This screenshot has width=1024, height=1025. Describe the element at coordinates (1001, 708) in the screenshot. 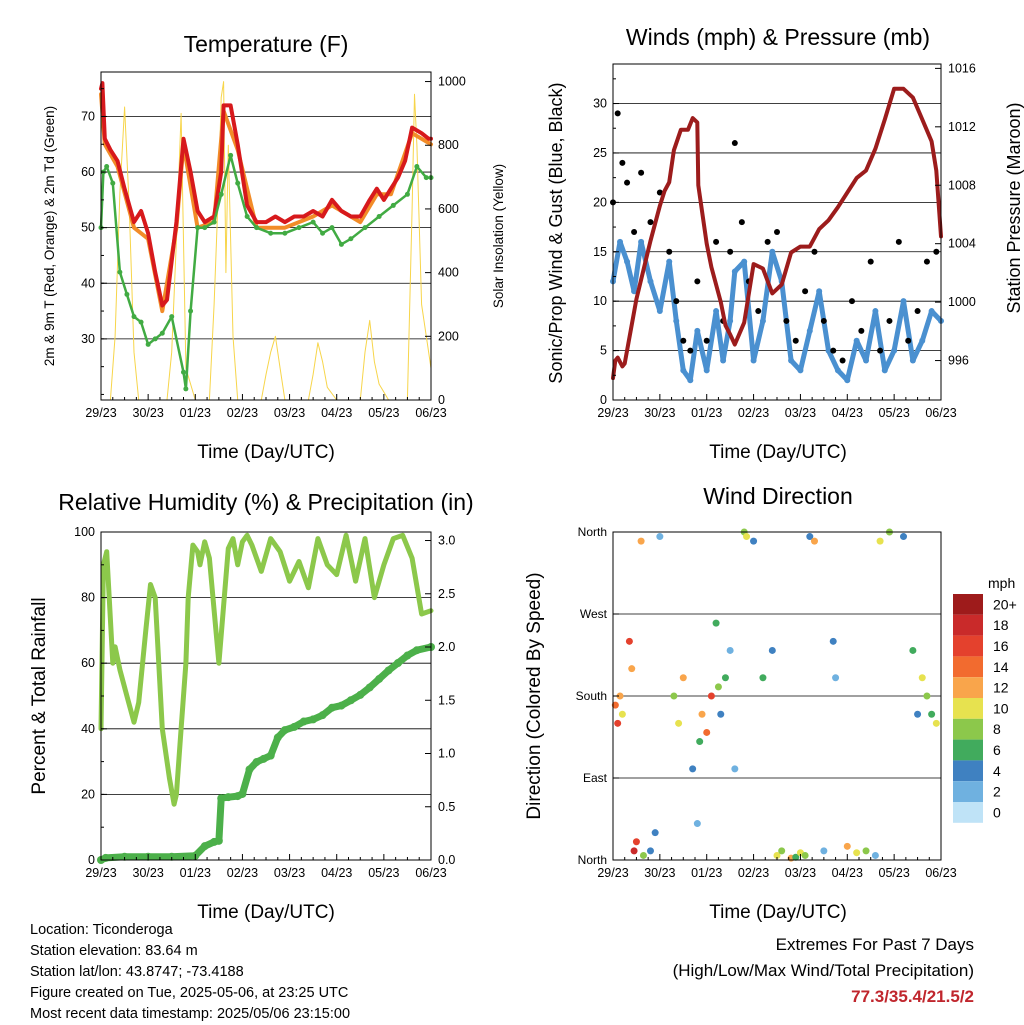

I see `speed-legend-label: 10` at that location.